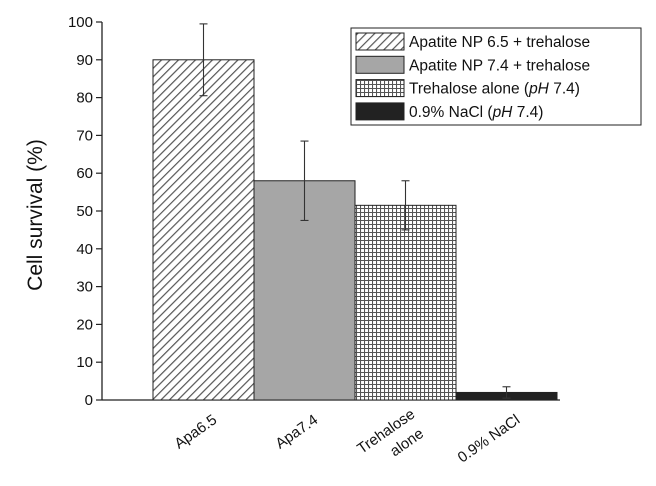  Describe the element at coordinates (84, 362) in the screenshot. I see `y-tick-label: 10` at that location.